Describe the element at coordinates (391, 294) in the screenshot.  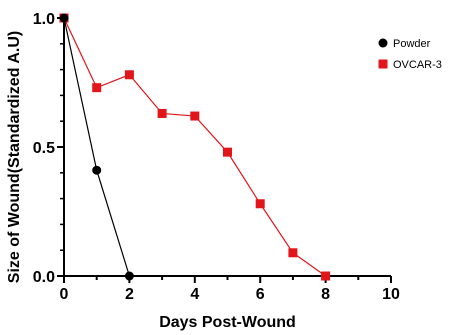
I see `x-tick-label: 10` at that location.